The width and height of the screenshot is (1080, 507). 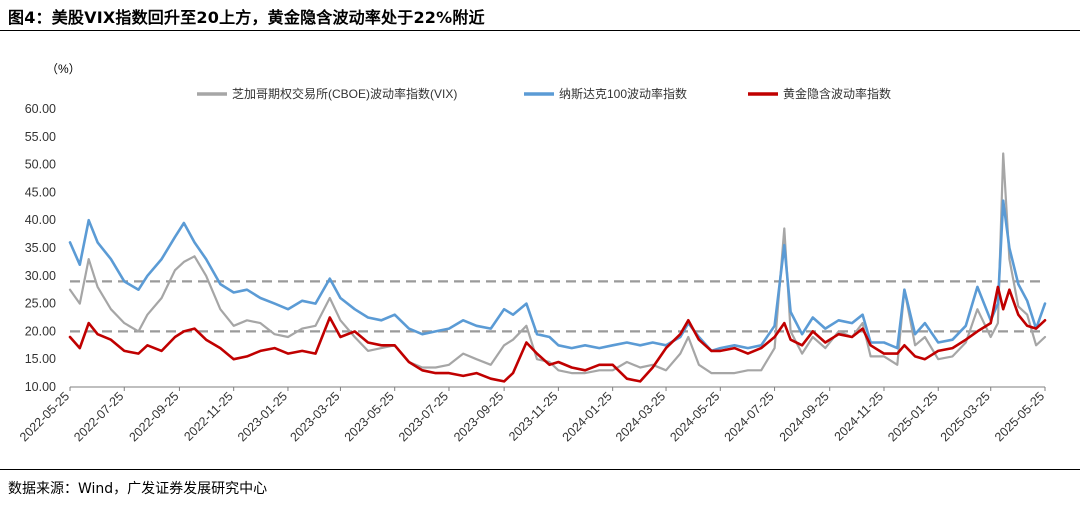 I want to click on y-tick-label: 35.00, so click(x=40, y=248).